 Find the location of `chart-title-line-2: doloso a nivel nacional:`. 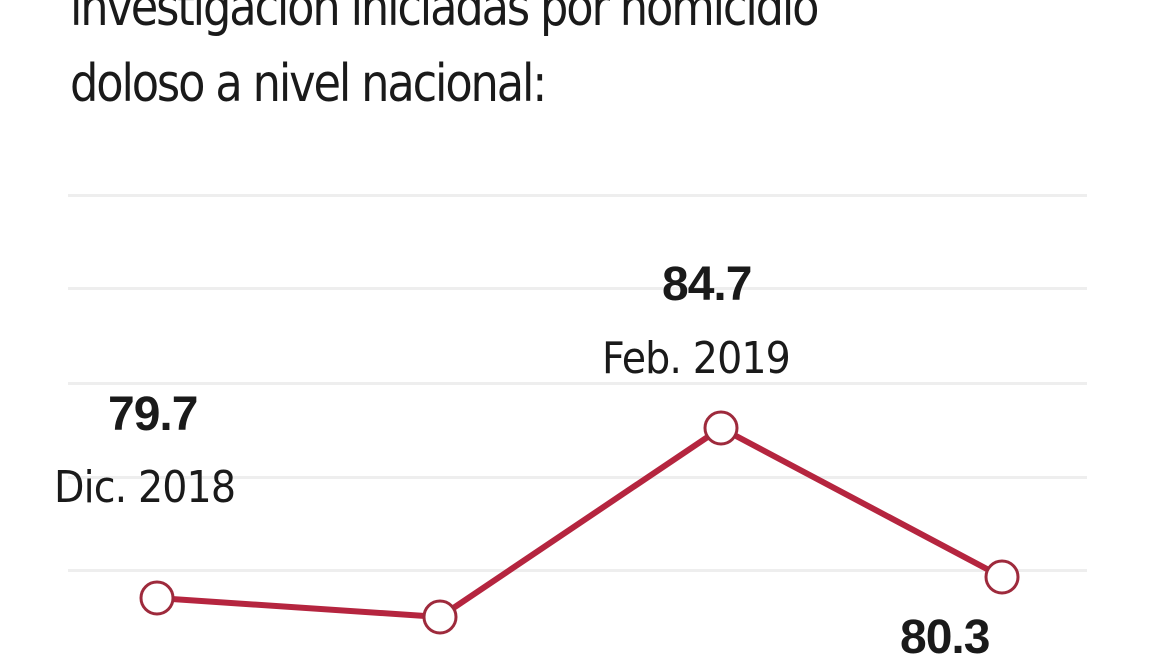

chart-title-line-2: doloso a nivel nacional: is located at coordinates (308, 84).